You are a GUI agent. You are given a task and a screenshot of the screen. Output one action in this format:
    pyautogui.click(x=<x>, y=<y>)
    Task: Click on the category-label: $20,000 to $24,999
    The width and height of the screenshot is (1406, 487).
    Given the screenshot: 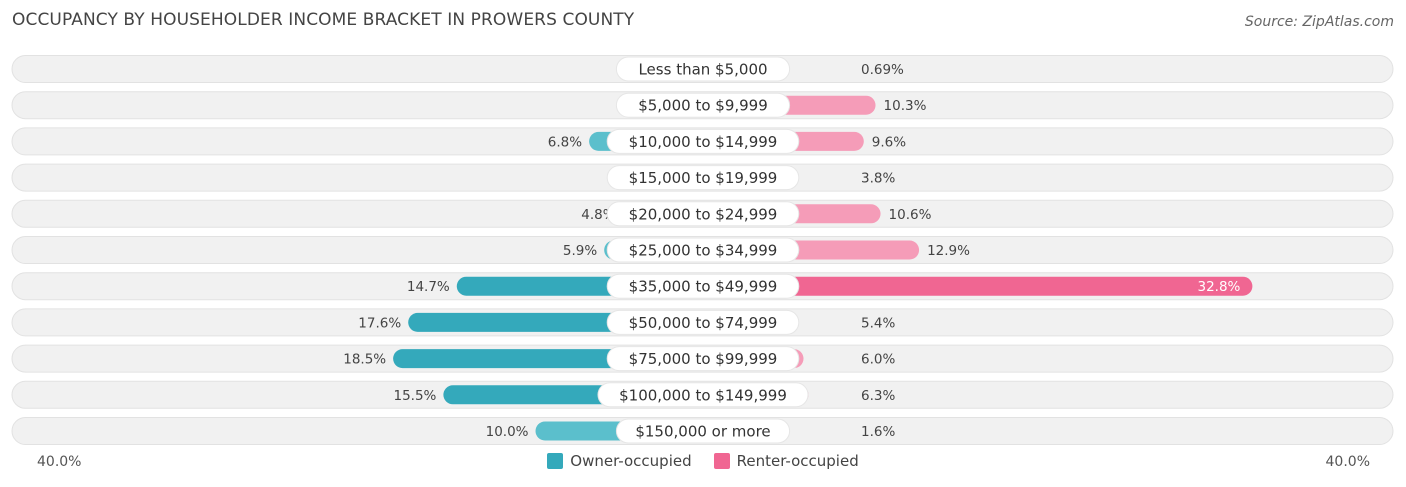 What is the action you would take?
    pyautogui.click(x=703, y=214)
    